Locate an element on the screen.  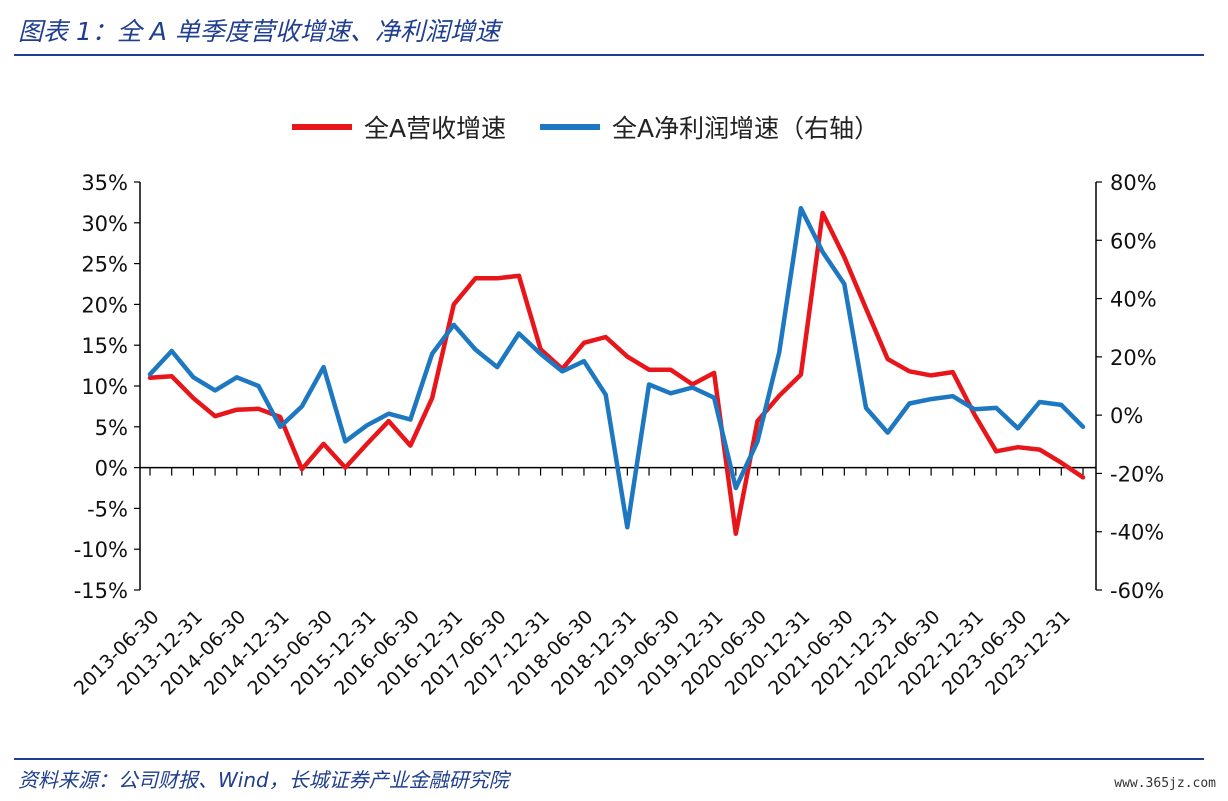
right-y-tick-label: 60% is located at coordinates (1133, 241).